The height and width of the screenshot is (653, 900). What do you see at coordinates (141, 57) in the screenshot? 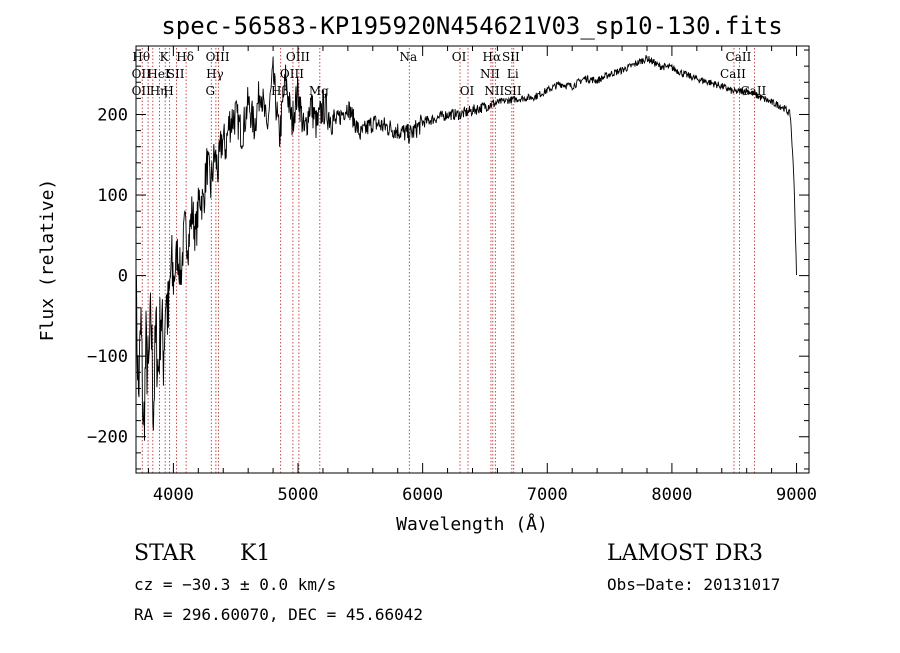
I see `line-marker-label: Hθ` at bounding box center [141, 57].